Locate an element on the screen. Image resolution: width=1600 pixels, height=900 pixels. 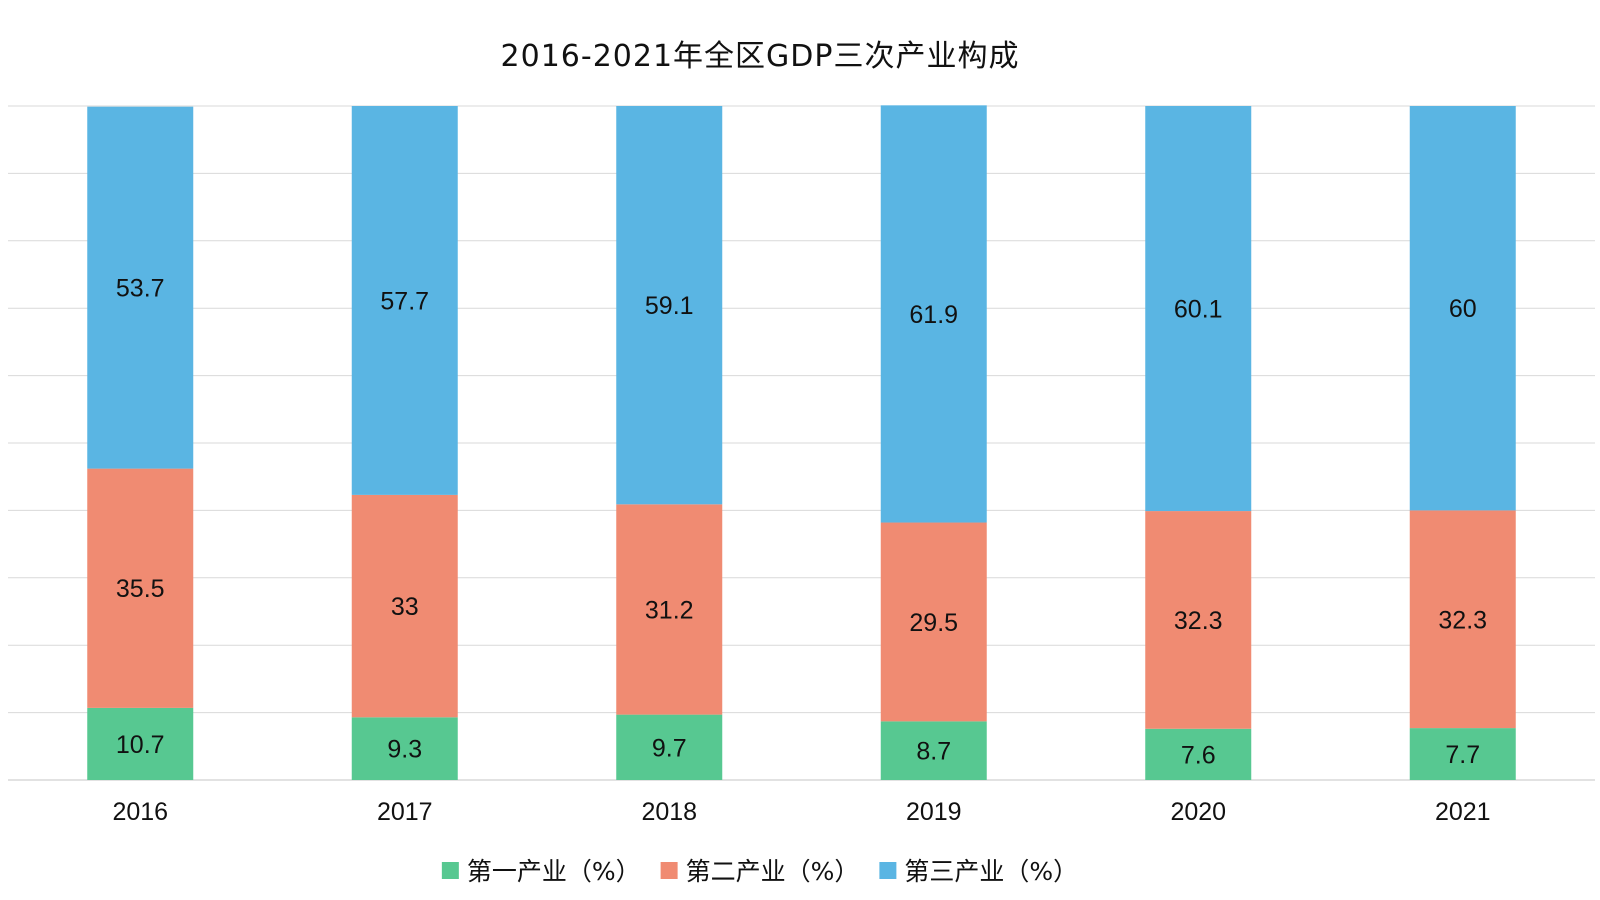
data-label-2017-series-2: 33 is located at coordinates (405, 607).